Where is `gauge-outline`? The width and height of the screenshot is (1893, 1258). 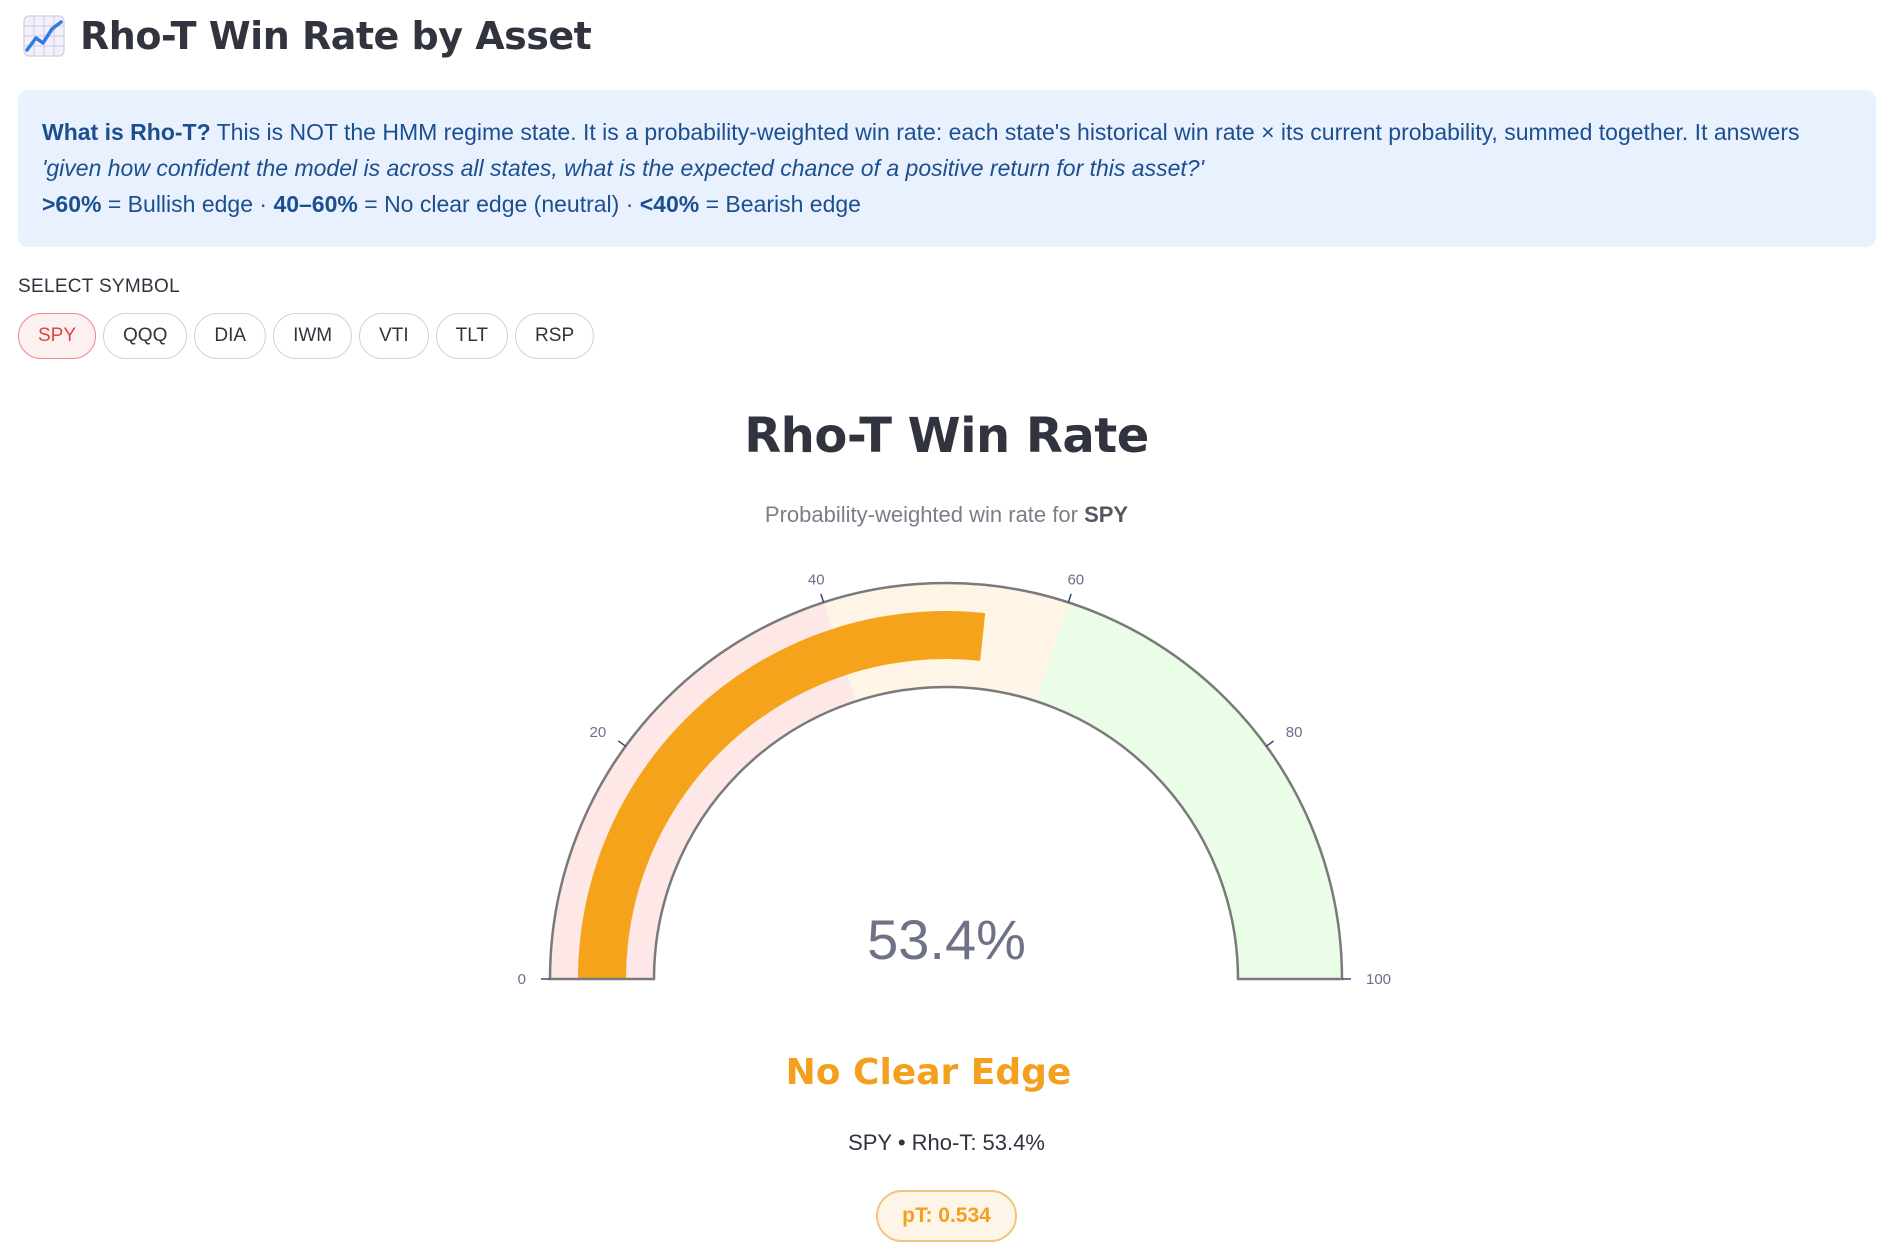
gauge-outline is located at coordinates (946, 781).